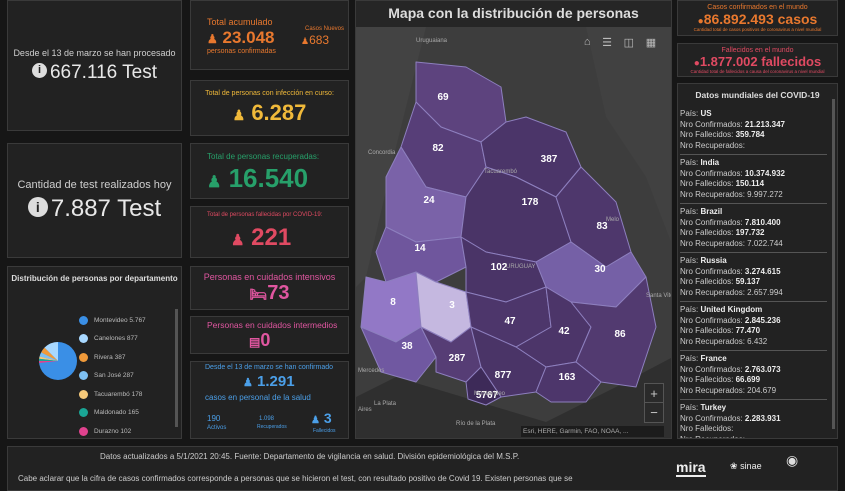 The image size is (845, 491). What do you see at coordinates (730, 320) in the screenshot?
I see `country-field: Nro Confirmados: 2.845.236` at bounding box center [730, 320].